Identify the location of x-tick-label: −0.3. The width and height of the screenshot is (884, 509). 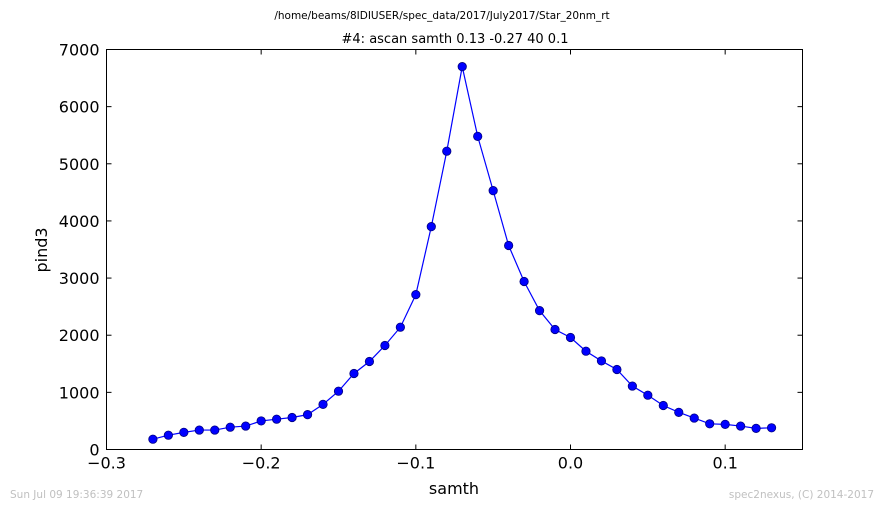
(106, 463).